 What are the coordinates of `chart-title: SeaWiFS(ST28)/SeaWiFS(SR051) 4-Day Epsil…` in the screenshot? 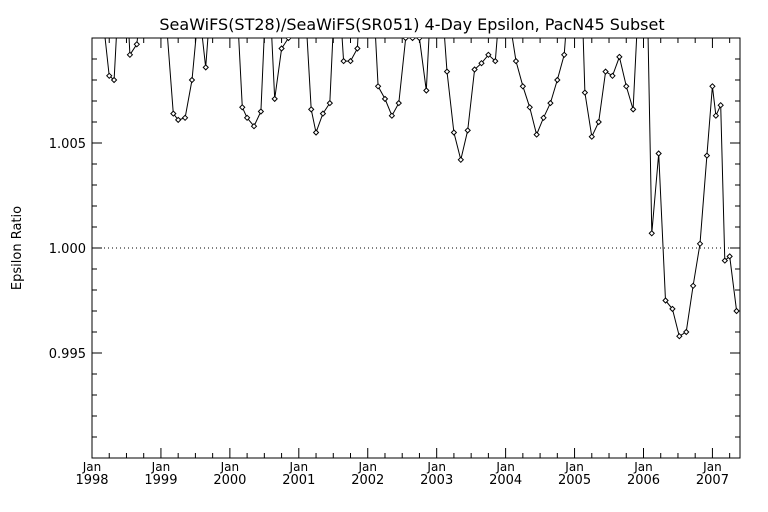 It's located at (411, 24).